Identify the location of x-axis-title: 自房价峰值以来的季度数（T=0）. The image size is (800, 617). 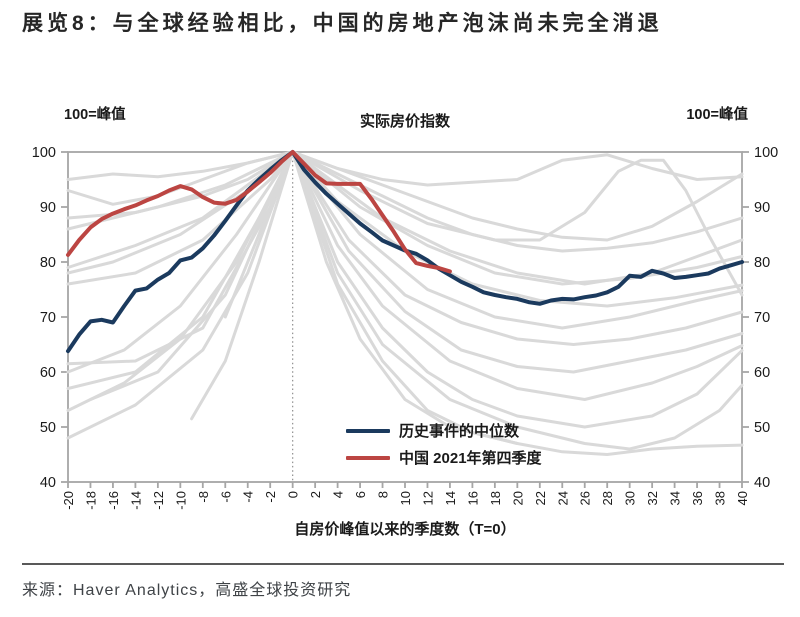
(405, 529).